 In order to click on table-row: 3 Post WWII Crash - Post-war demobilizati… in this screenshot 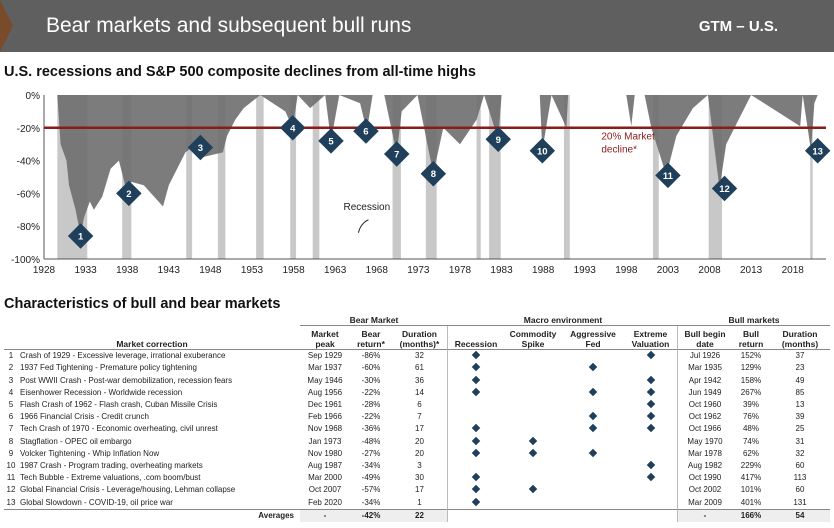, I will do `click(417, 380)`.